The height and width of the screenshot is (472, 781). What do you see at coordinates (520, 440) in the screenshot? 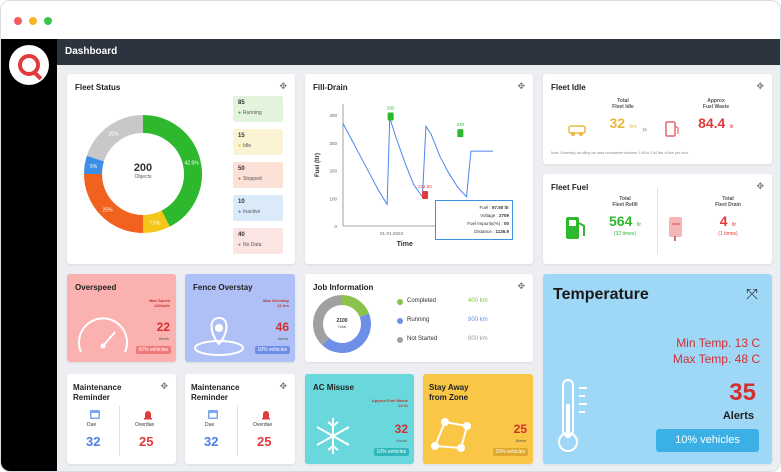
I see `stay-away-unit: Alerts` at bounding box center [520, 440].